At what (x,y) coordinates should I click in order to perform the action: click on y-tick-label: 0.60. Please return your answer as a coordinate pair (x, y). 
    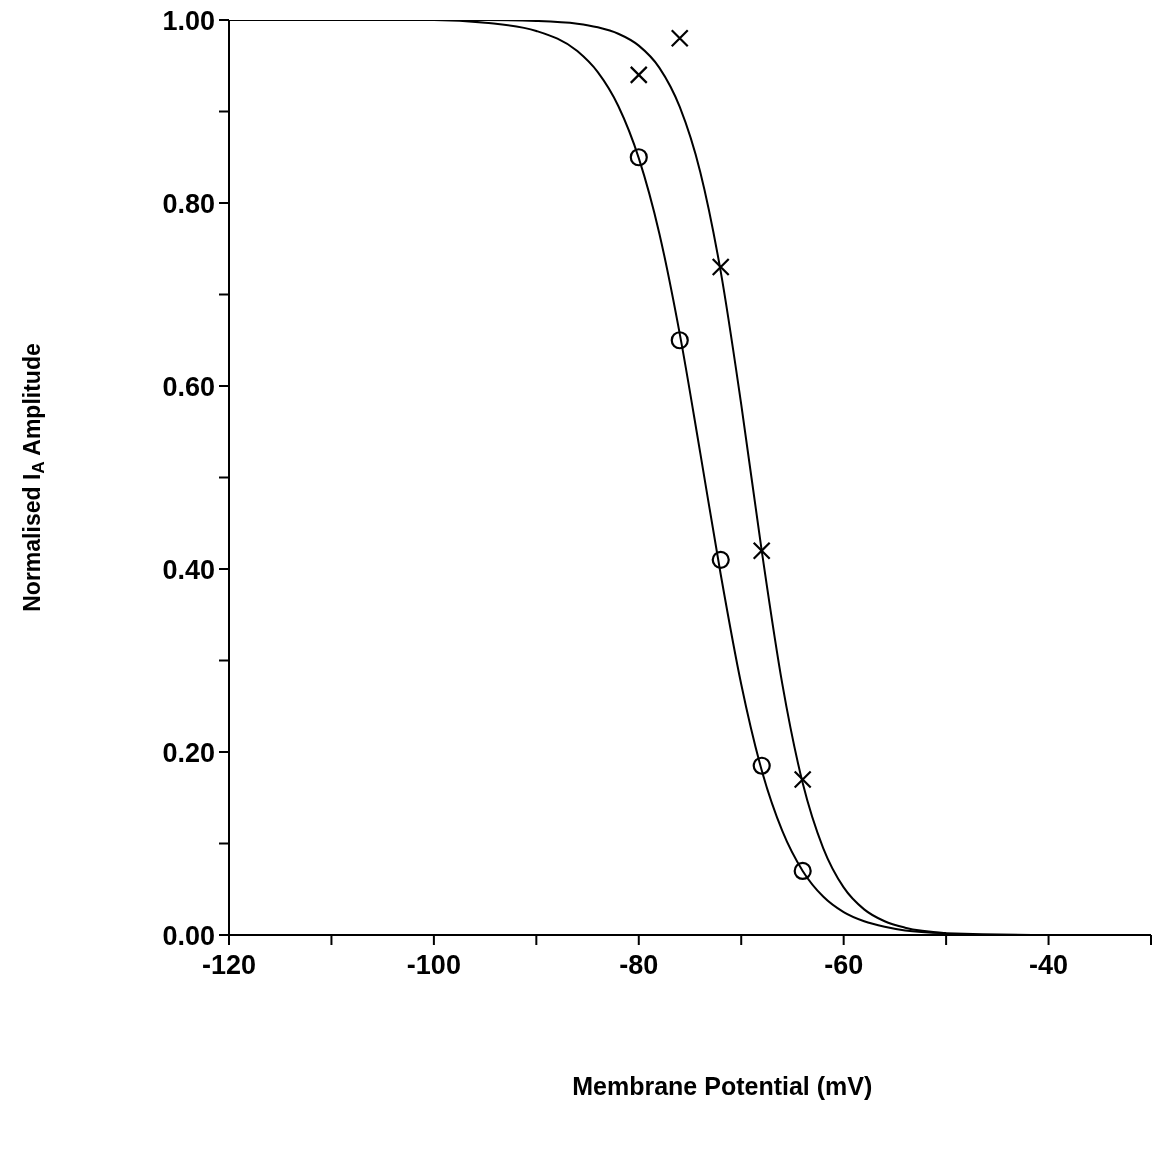
    Looking at the image, I should click on (188, 386).